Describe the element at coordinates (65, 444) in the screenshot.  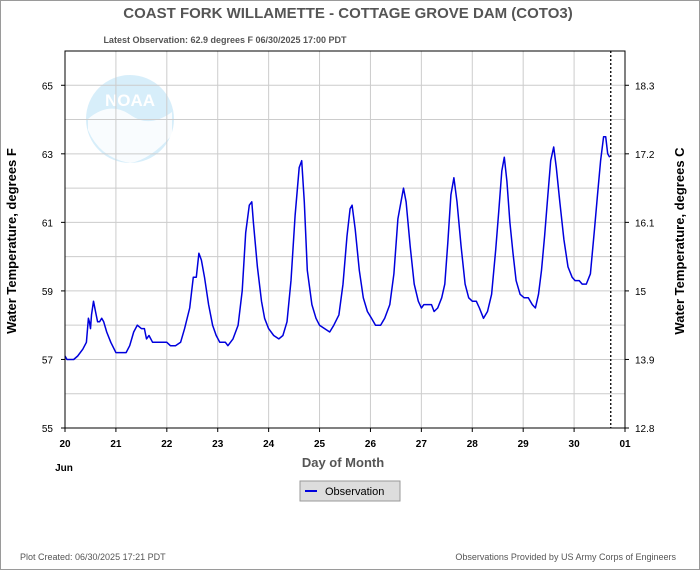
I see `x-tick-label: 20` at that location.